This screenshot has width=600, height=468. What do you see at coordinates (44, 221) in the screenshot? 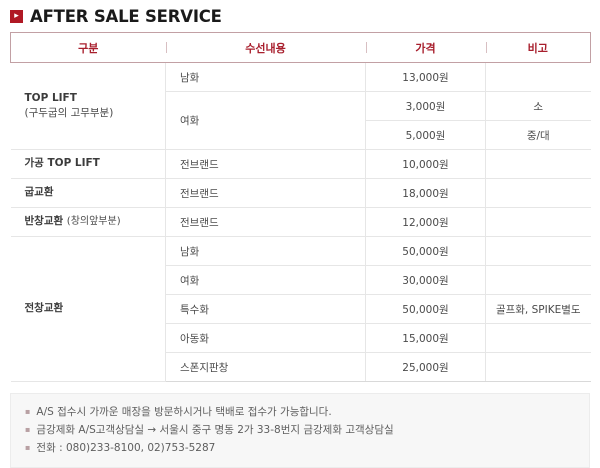
I see `category-label: 반창교환` at bounding box center [44, 221].